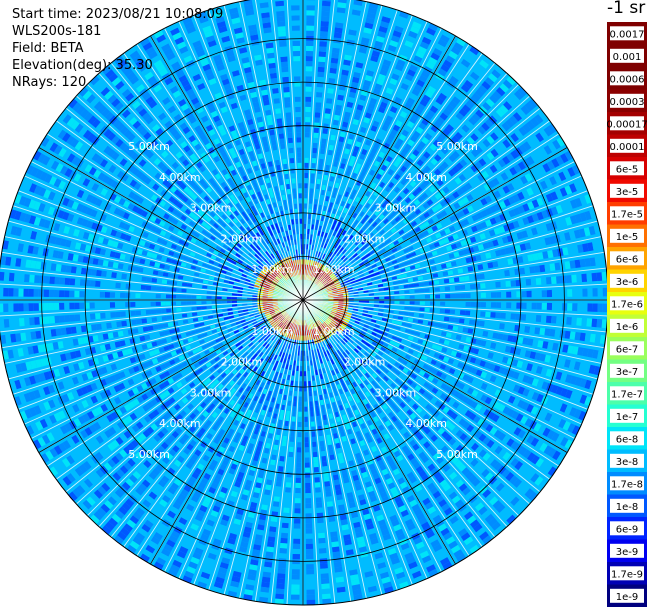  I want to click on colorbar-tick-label: 3e-6, so click(627, 282).